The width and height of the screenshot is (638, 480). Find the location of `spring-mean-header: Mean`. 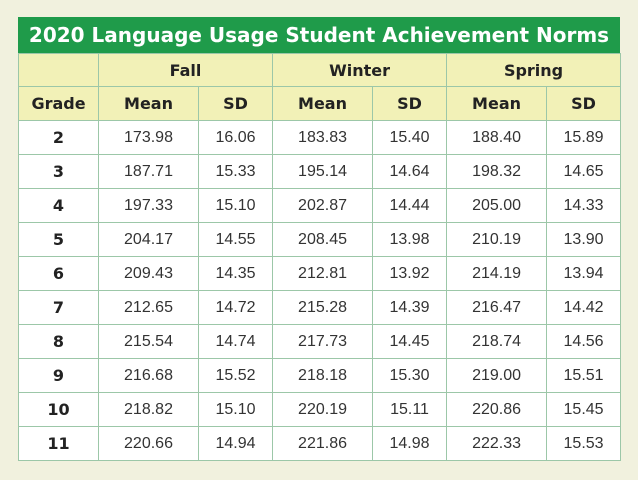

spring-mean-header: Mean is located at coordinates (497, 103).